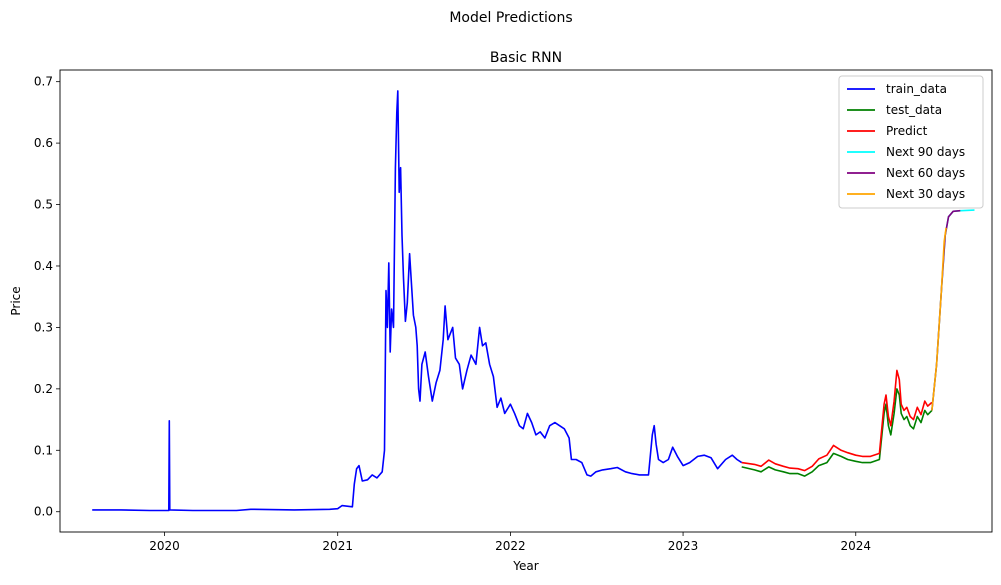  Describe the element at coordinates (925, 173) in the screenshot. I see `legend-label: Next 60 days` at that location.